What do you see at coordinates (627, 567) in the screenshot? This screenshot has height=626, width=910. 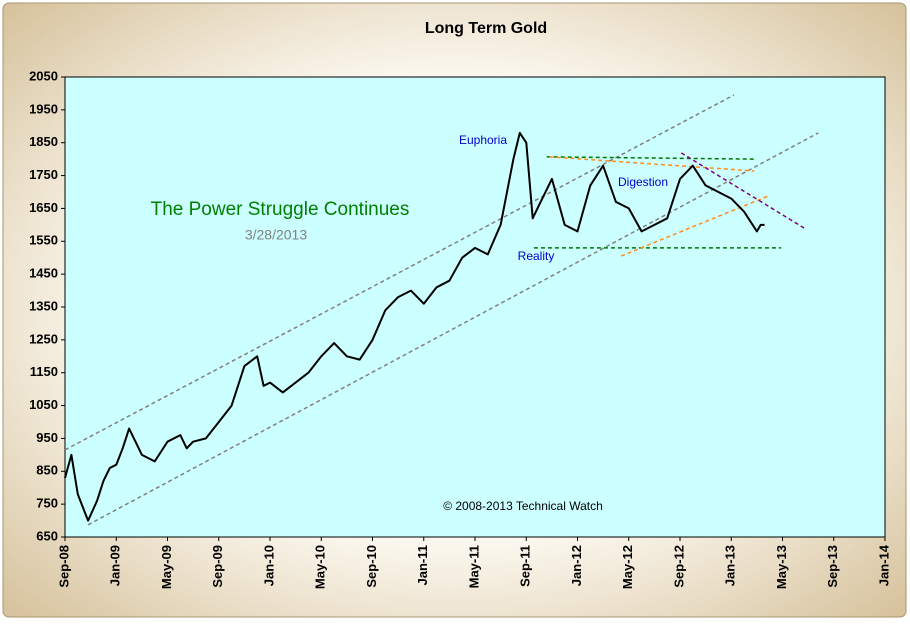 I see `x-tick-label: May-12` at bounding box center [627, 567].